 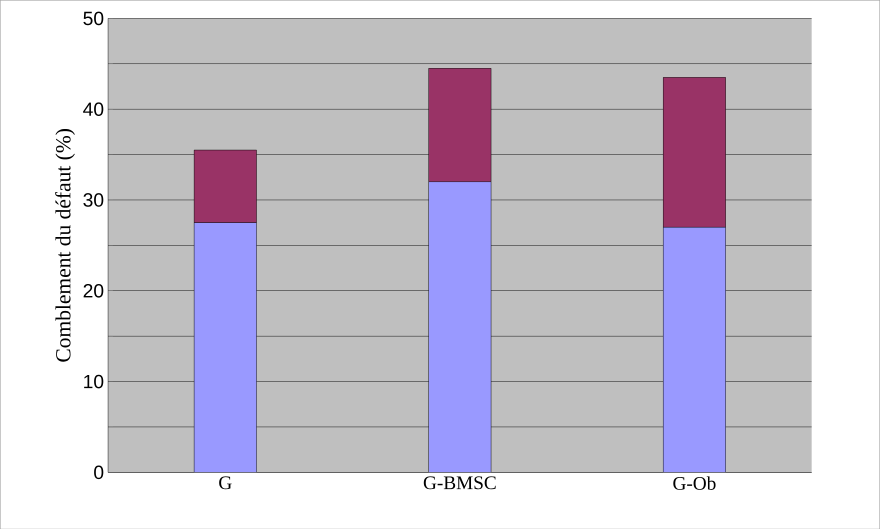 I want to click on y-tick-label: 30, so click(x=93, y=200).